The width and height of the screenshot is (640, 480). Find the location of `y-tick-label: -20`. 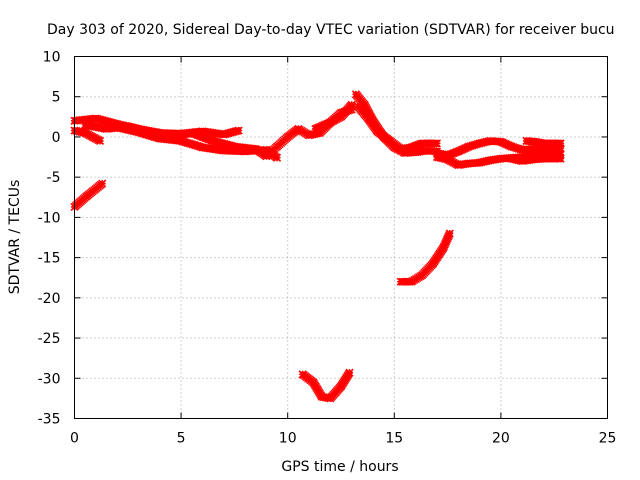

y-tick-label: -20 is located at coordinates (49, 299).